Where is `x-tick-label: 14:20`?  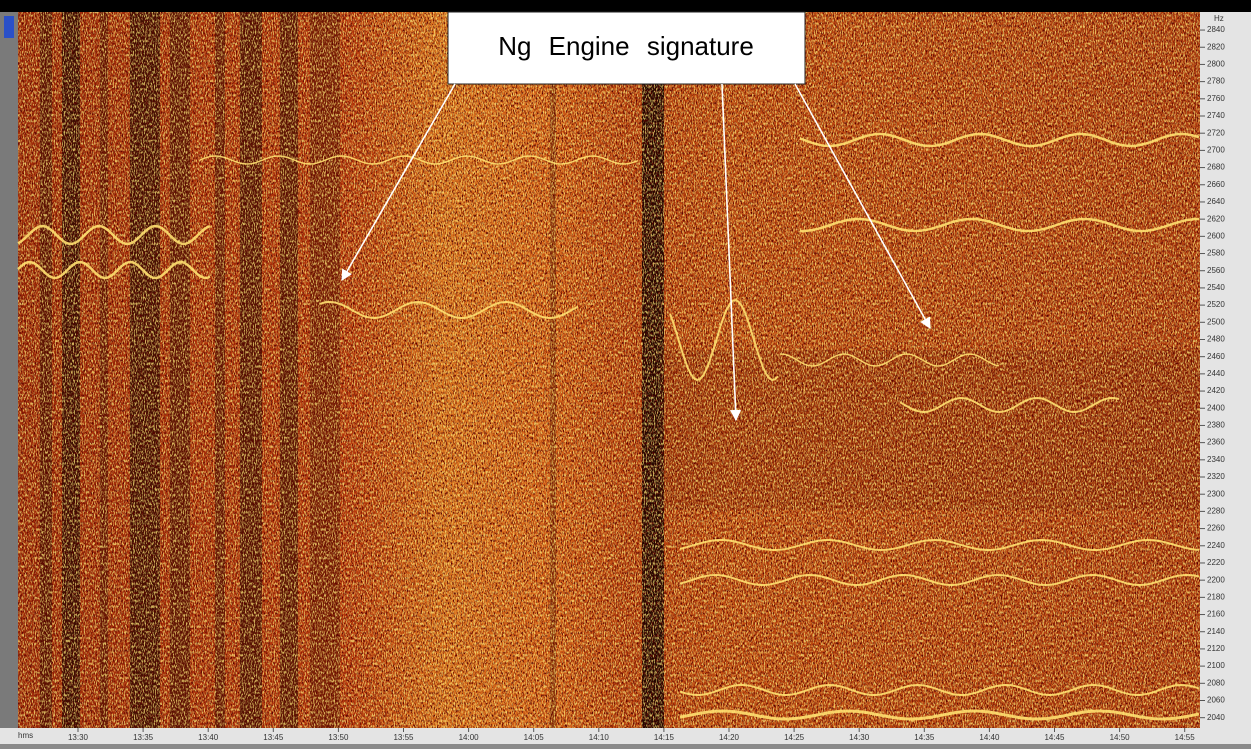 x-tick-label: 14:20 is located at coordinates (729, 737).